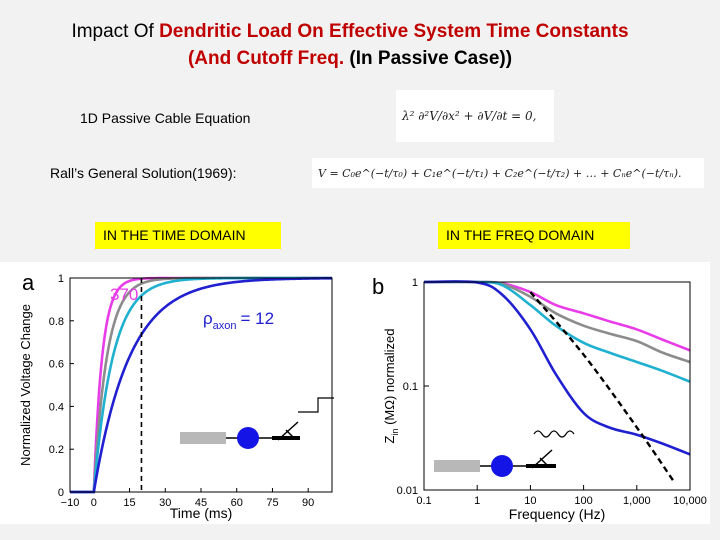  I want to click on chart-a-ytick-label: 1, so click(61, 279).